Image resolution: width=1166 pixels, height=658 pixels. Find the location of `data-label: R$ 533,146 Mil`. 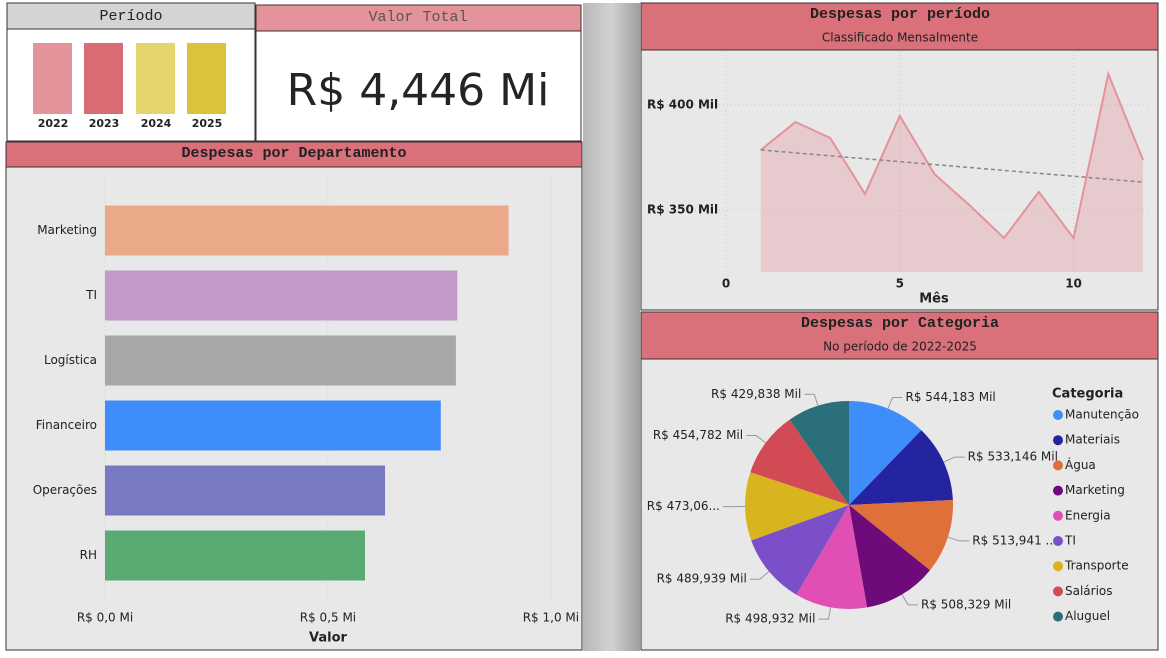

data-label: R$ 533,146 Mil is located at coordinates (1013, 457).